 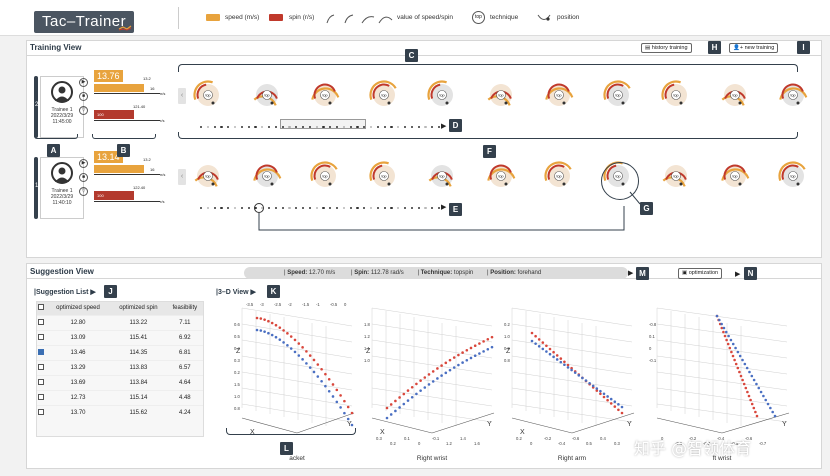 What do you see at coordinates (120, 382) in the screenshot?
I see `table-row: 13.69 113.84 4.64` at bounding box center [120, 382].